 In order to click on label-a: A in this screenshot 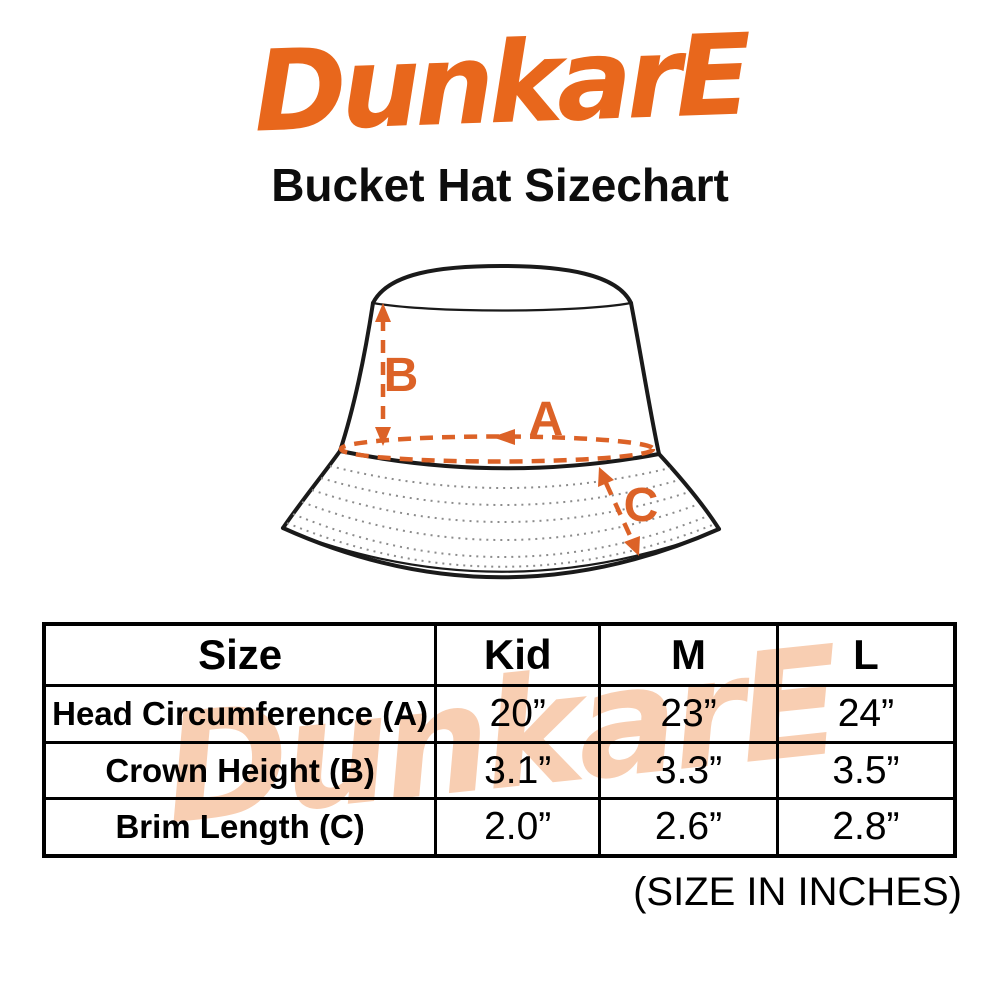, I will do `click(546, 419)`.